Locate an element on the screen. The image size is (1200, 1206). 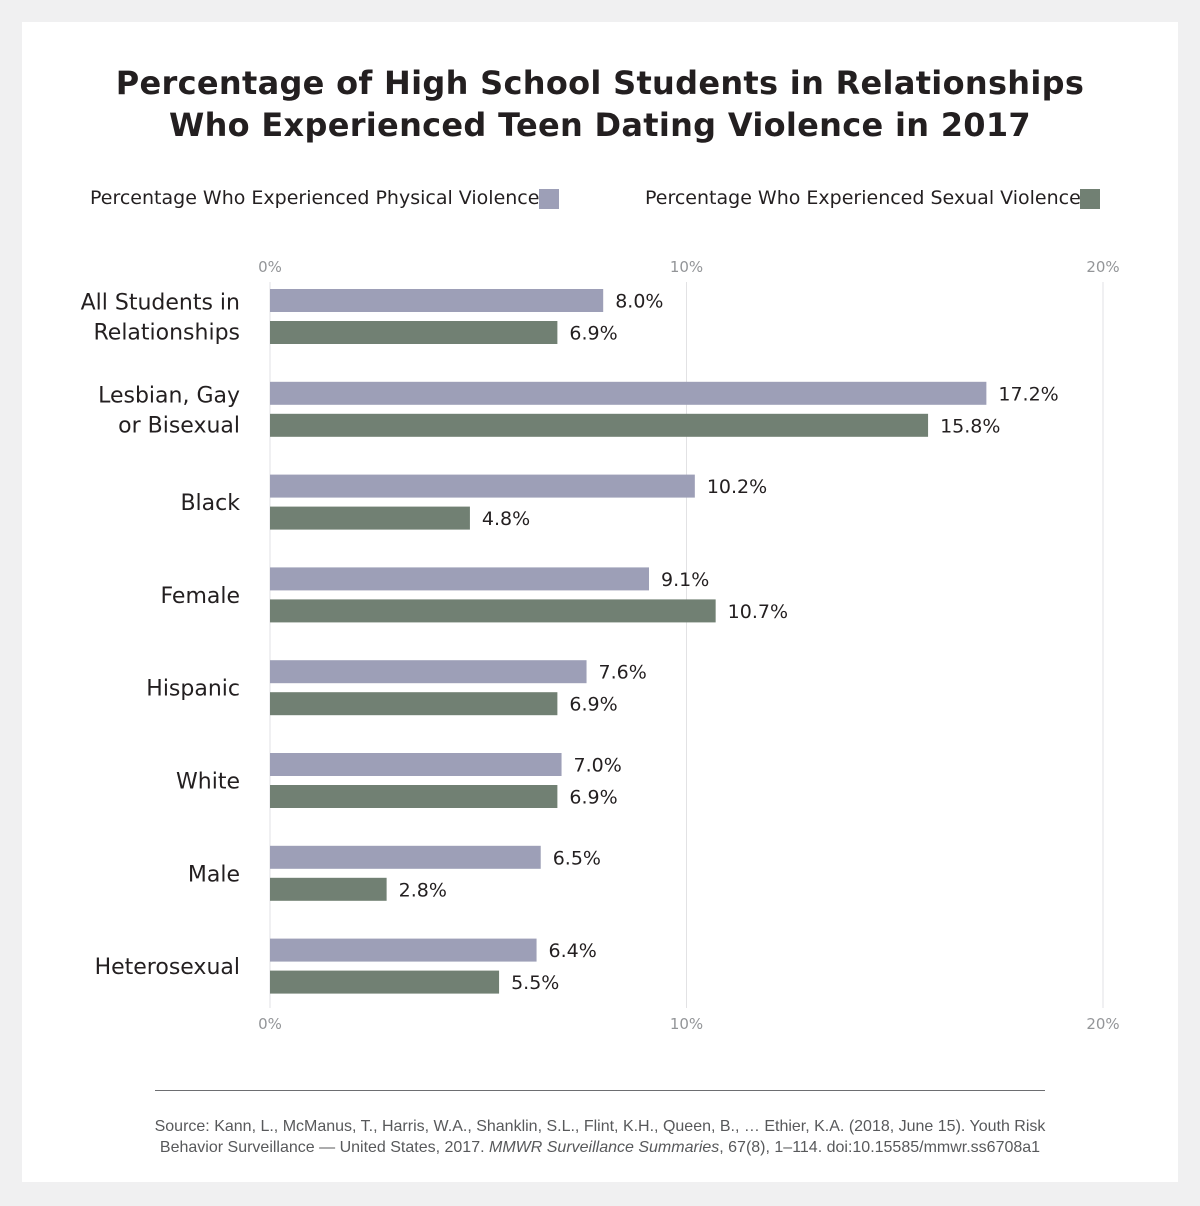
category-label-4-line-0: Hispanic is located at coordinates (193, 689).